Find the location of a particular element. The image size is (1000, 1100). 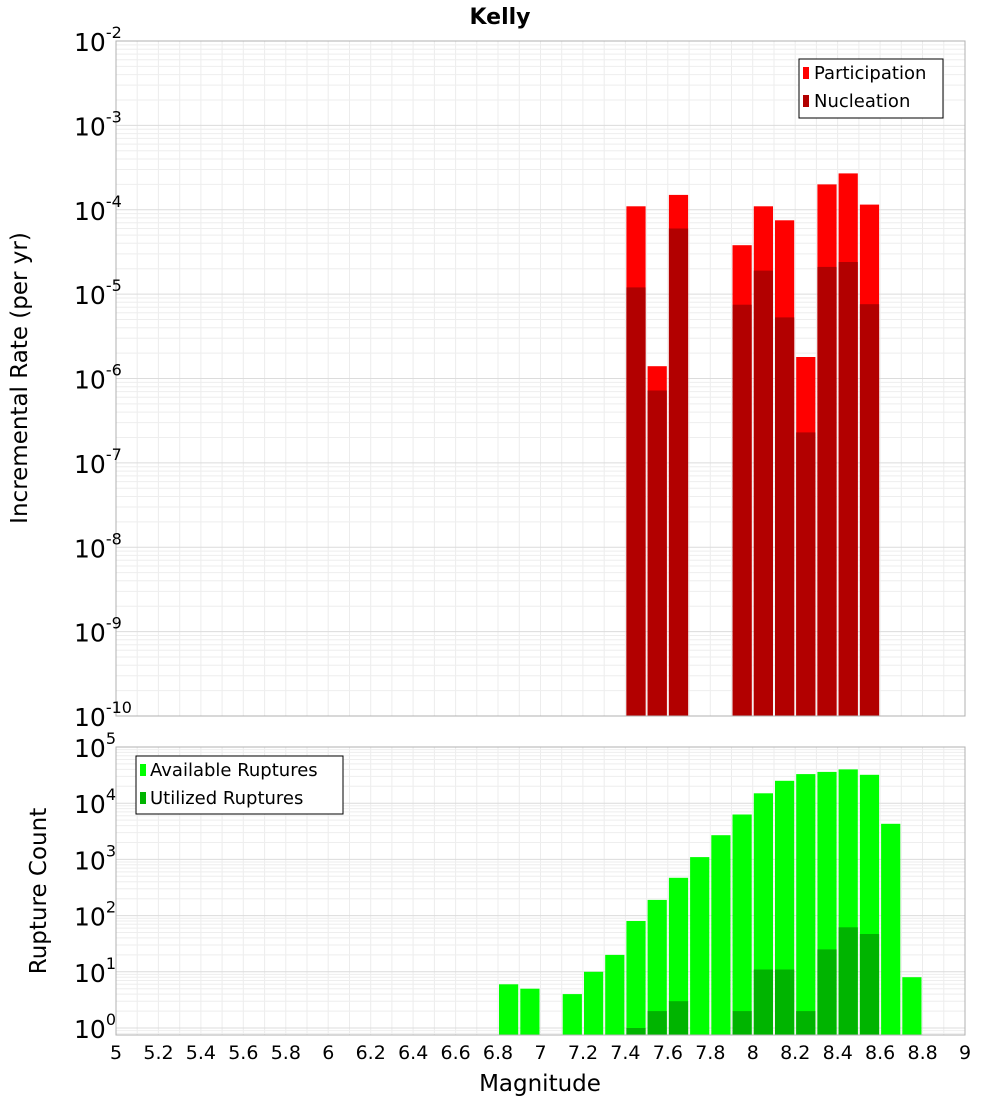

bottom-legend-box is located at coordinates (239, 785).